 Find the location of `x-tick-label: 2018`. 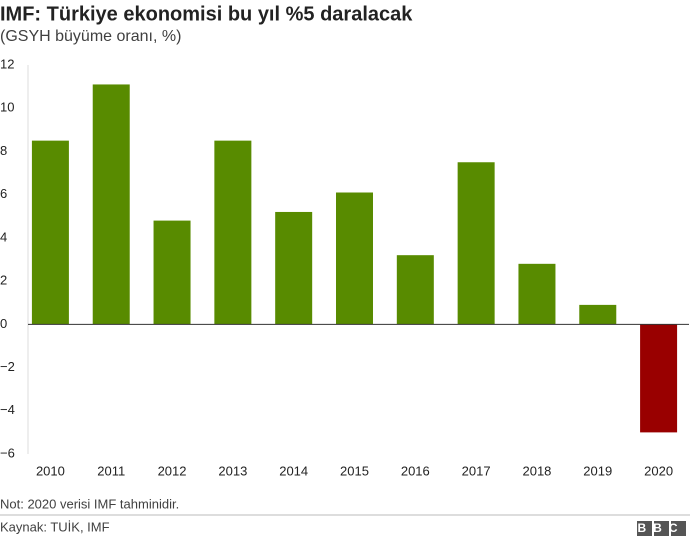

x-tick-label: 2018 is located at coordinates (536, 470).